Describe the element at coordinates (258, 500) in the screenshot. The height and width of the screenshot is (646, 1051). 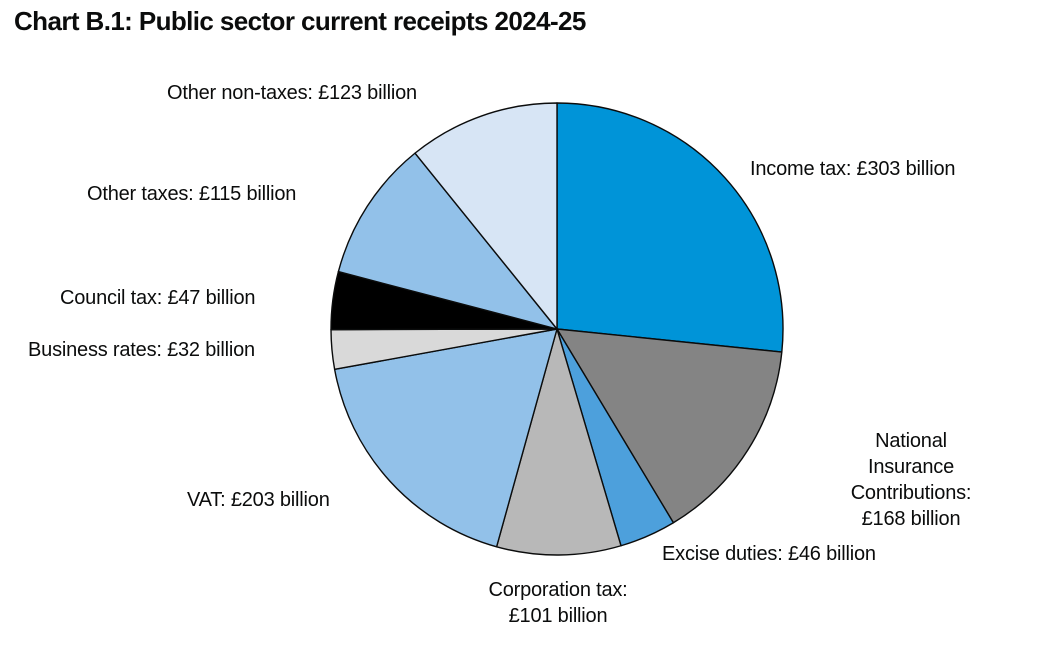
I see `slice-label-vat: VAT: £203 billion` at that location.